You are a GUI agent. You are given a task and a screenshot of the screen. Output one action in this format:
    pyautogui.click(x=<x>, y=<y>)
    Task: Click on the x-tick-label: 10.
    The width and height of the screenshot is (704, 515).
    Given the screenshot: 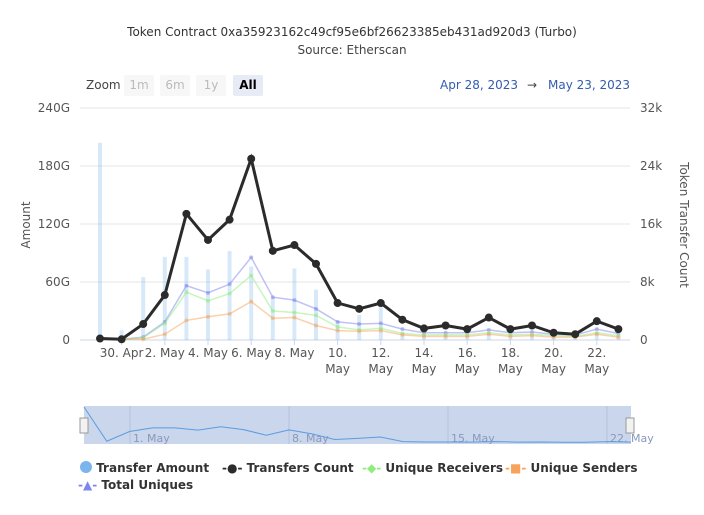 What is the action you would take?
    pyautogui.click(x=337, y=353)
    